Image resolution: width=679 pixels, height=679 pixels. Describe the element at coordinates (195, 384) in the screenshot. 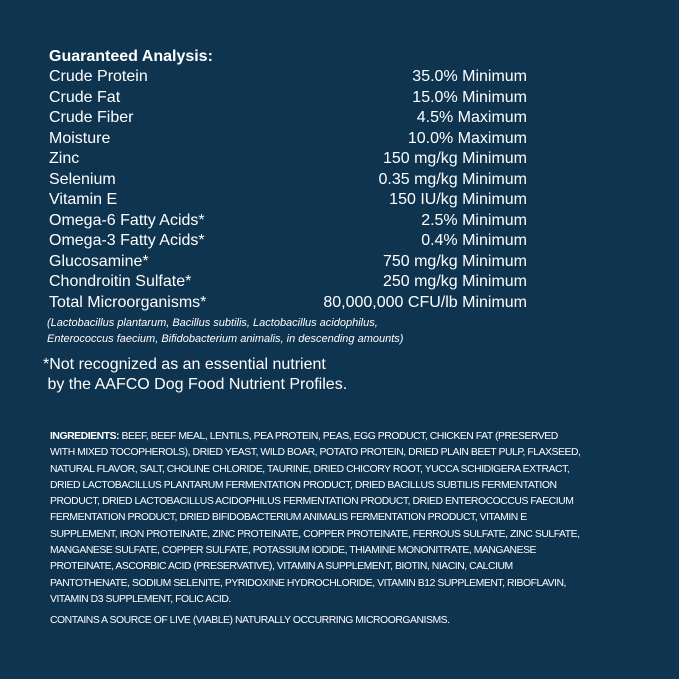

I see `footnote-line: by the AAFCO Dog Food Nutrient Profiles.` at that location.